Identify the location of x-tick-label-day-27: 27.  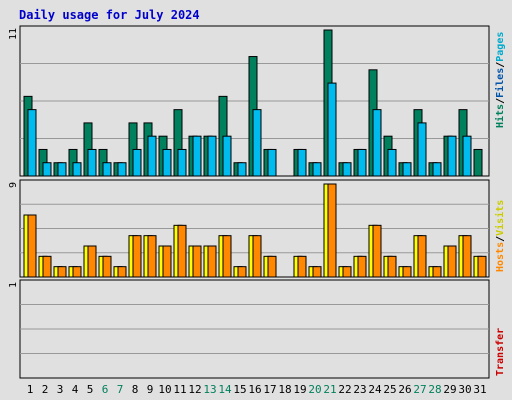
(419, 389).